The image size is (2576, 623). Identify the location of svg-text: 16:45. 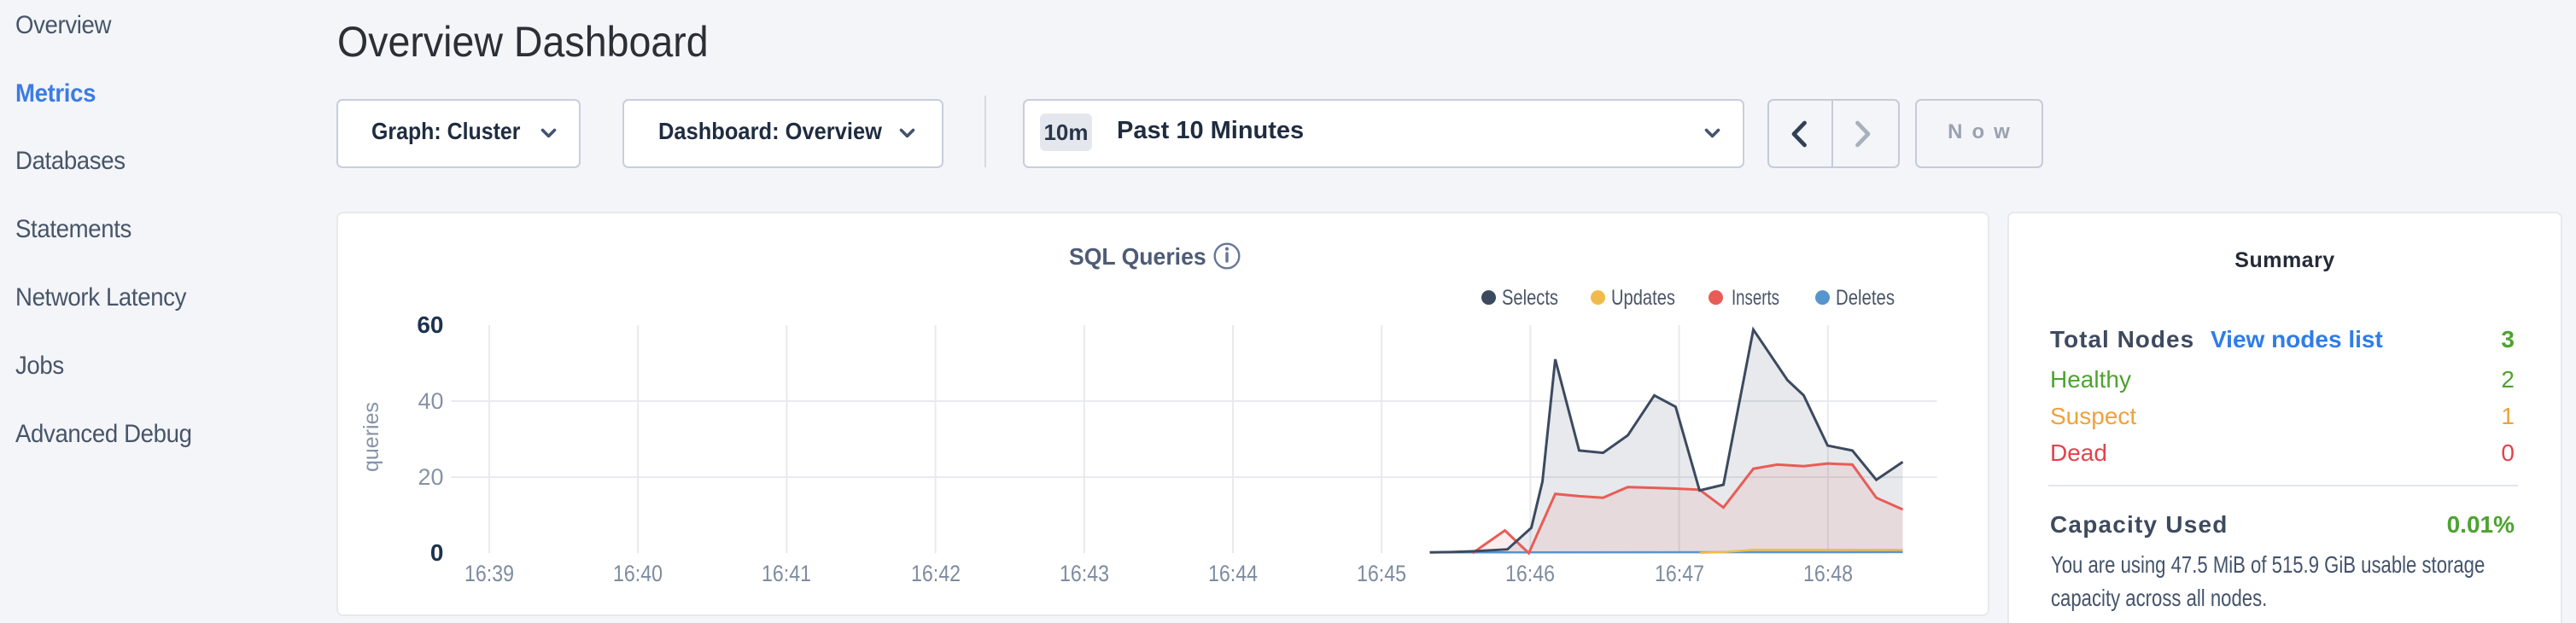
(1381, 573).